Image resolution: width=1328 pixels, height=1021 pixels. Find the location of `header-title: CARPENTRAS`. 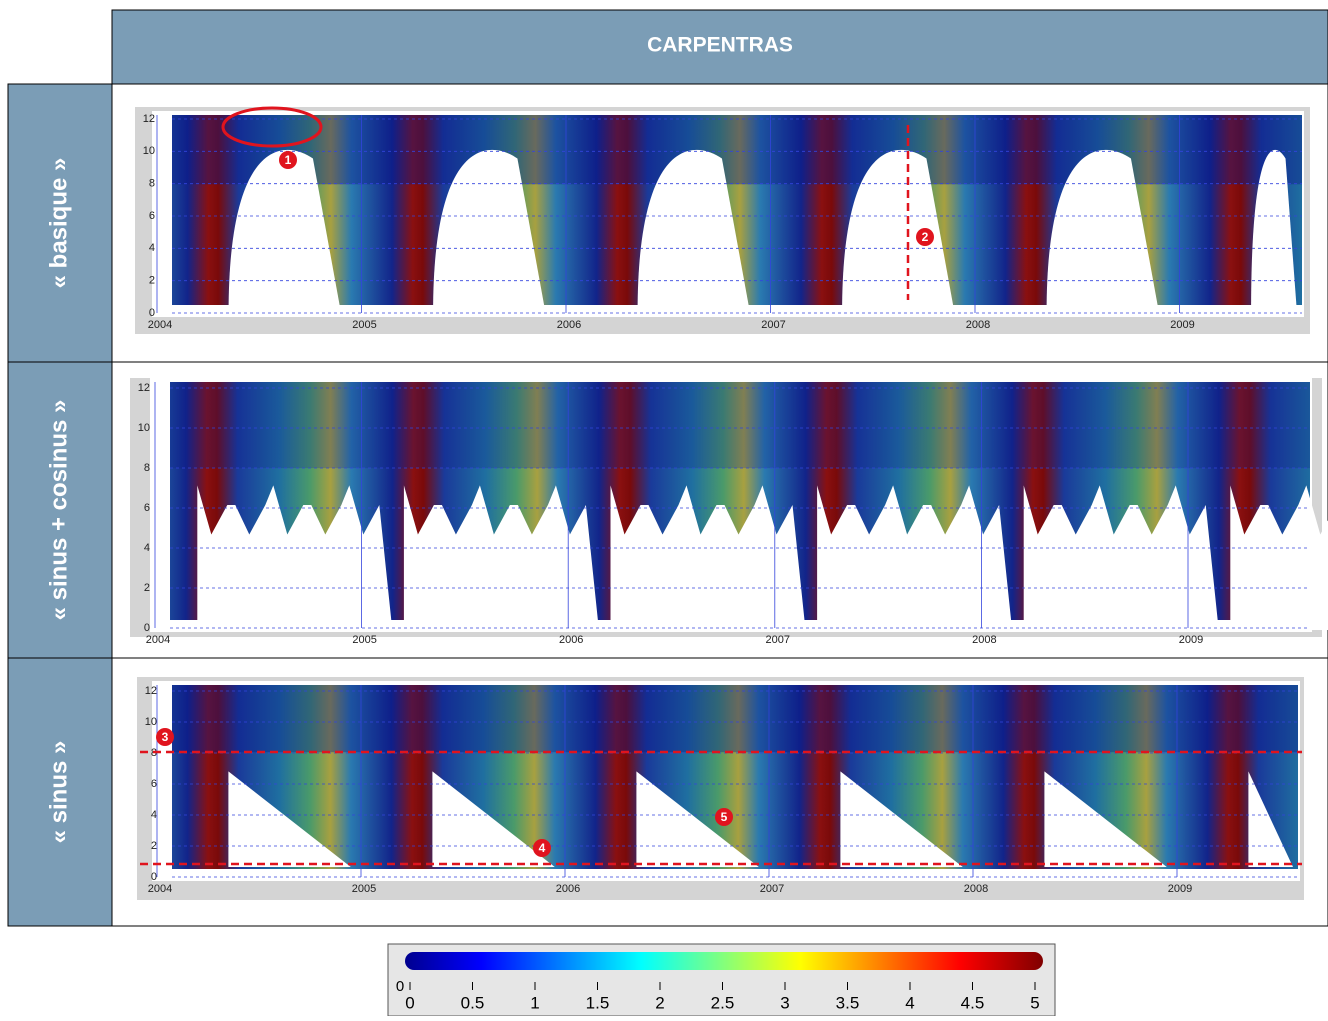

header-title: CARPENTRAS is located at coordinates (720, 45).